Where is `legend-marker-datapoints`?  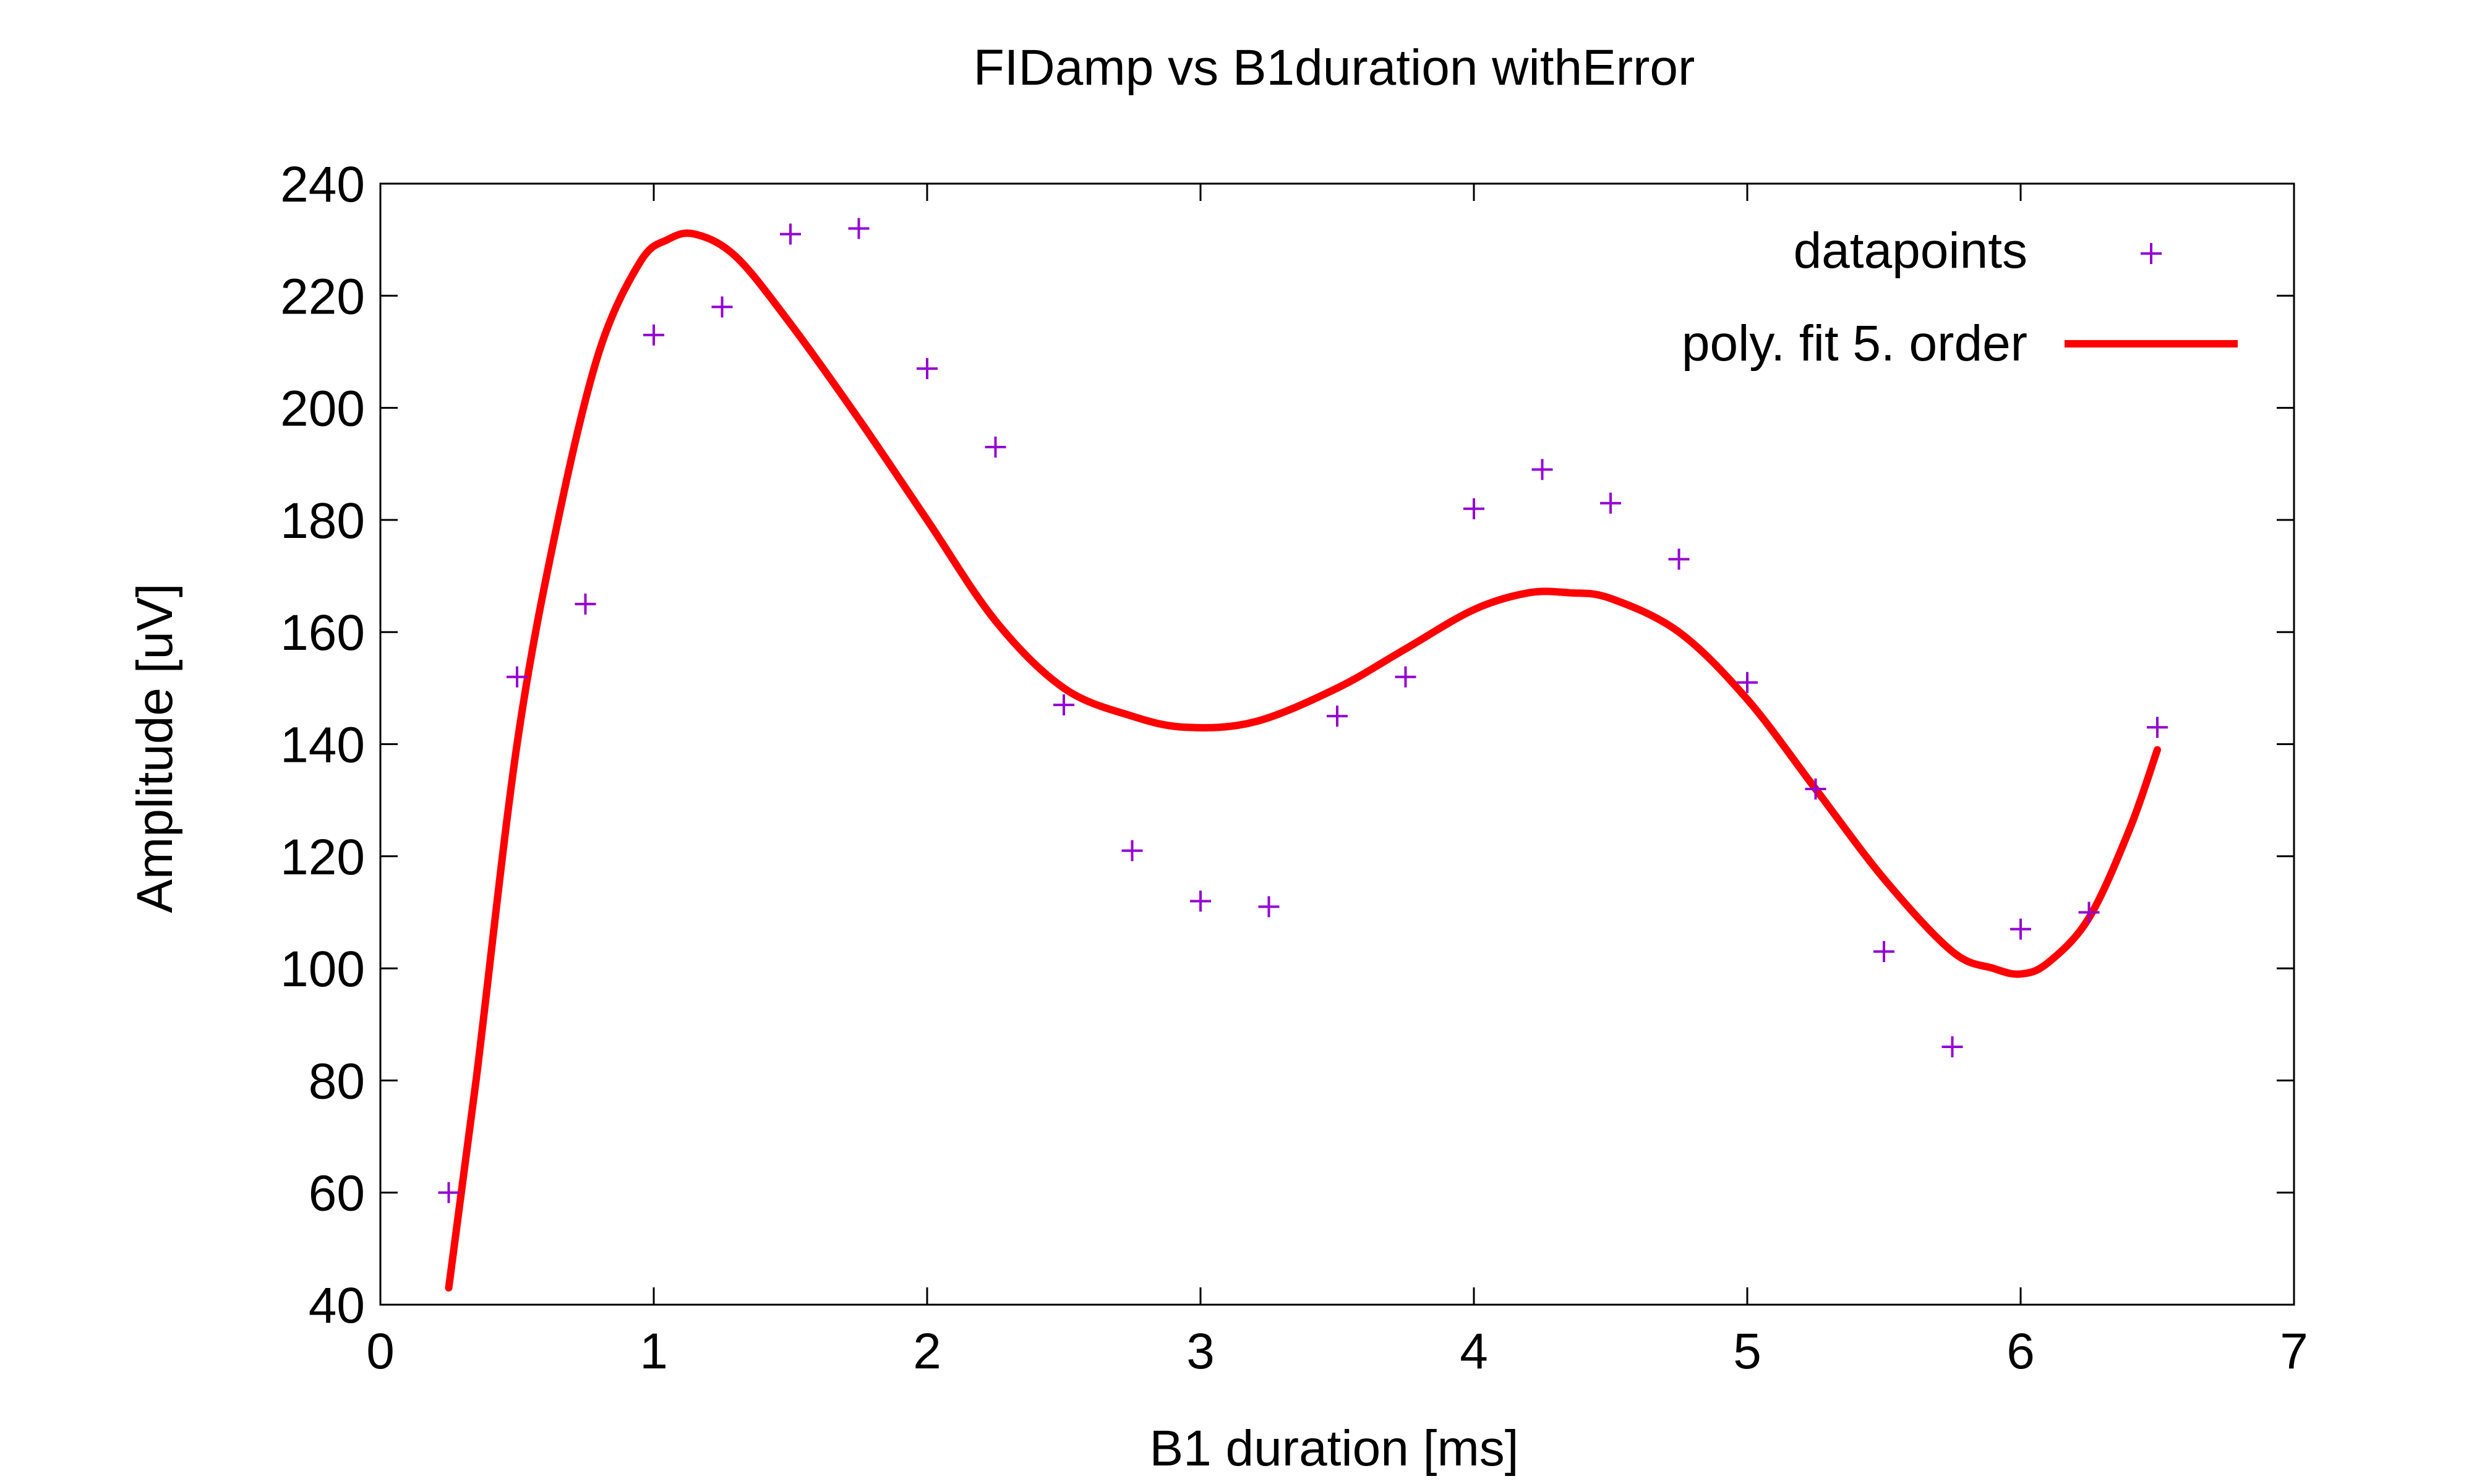
legend-marker-datapoints is located at coordinates (2151, 253).